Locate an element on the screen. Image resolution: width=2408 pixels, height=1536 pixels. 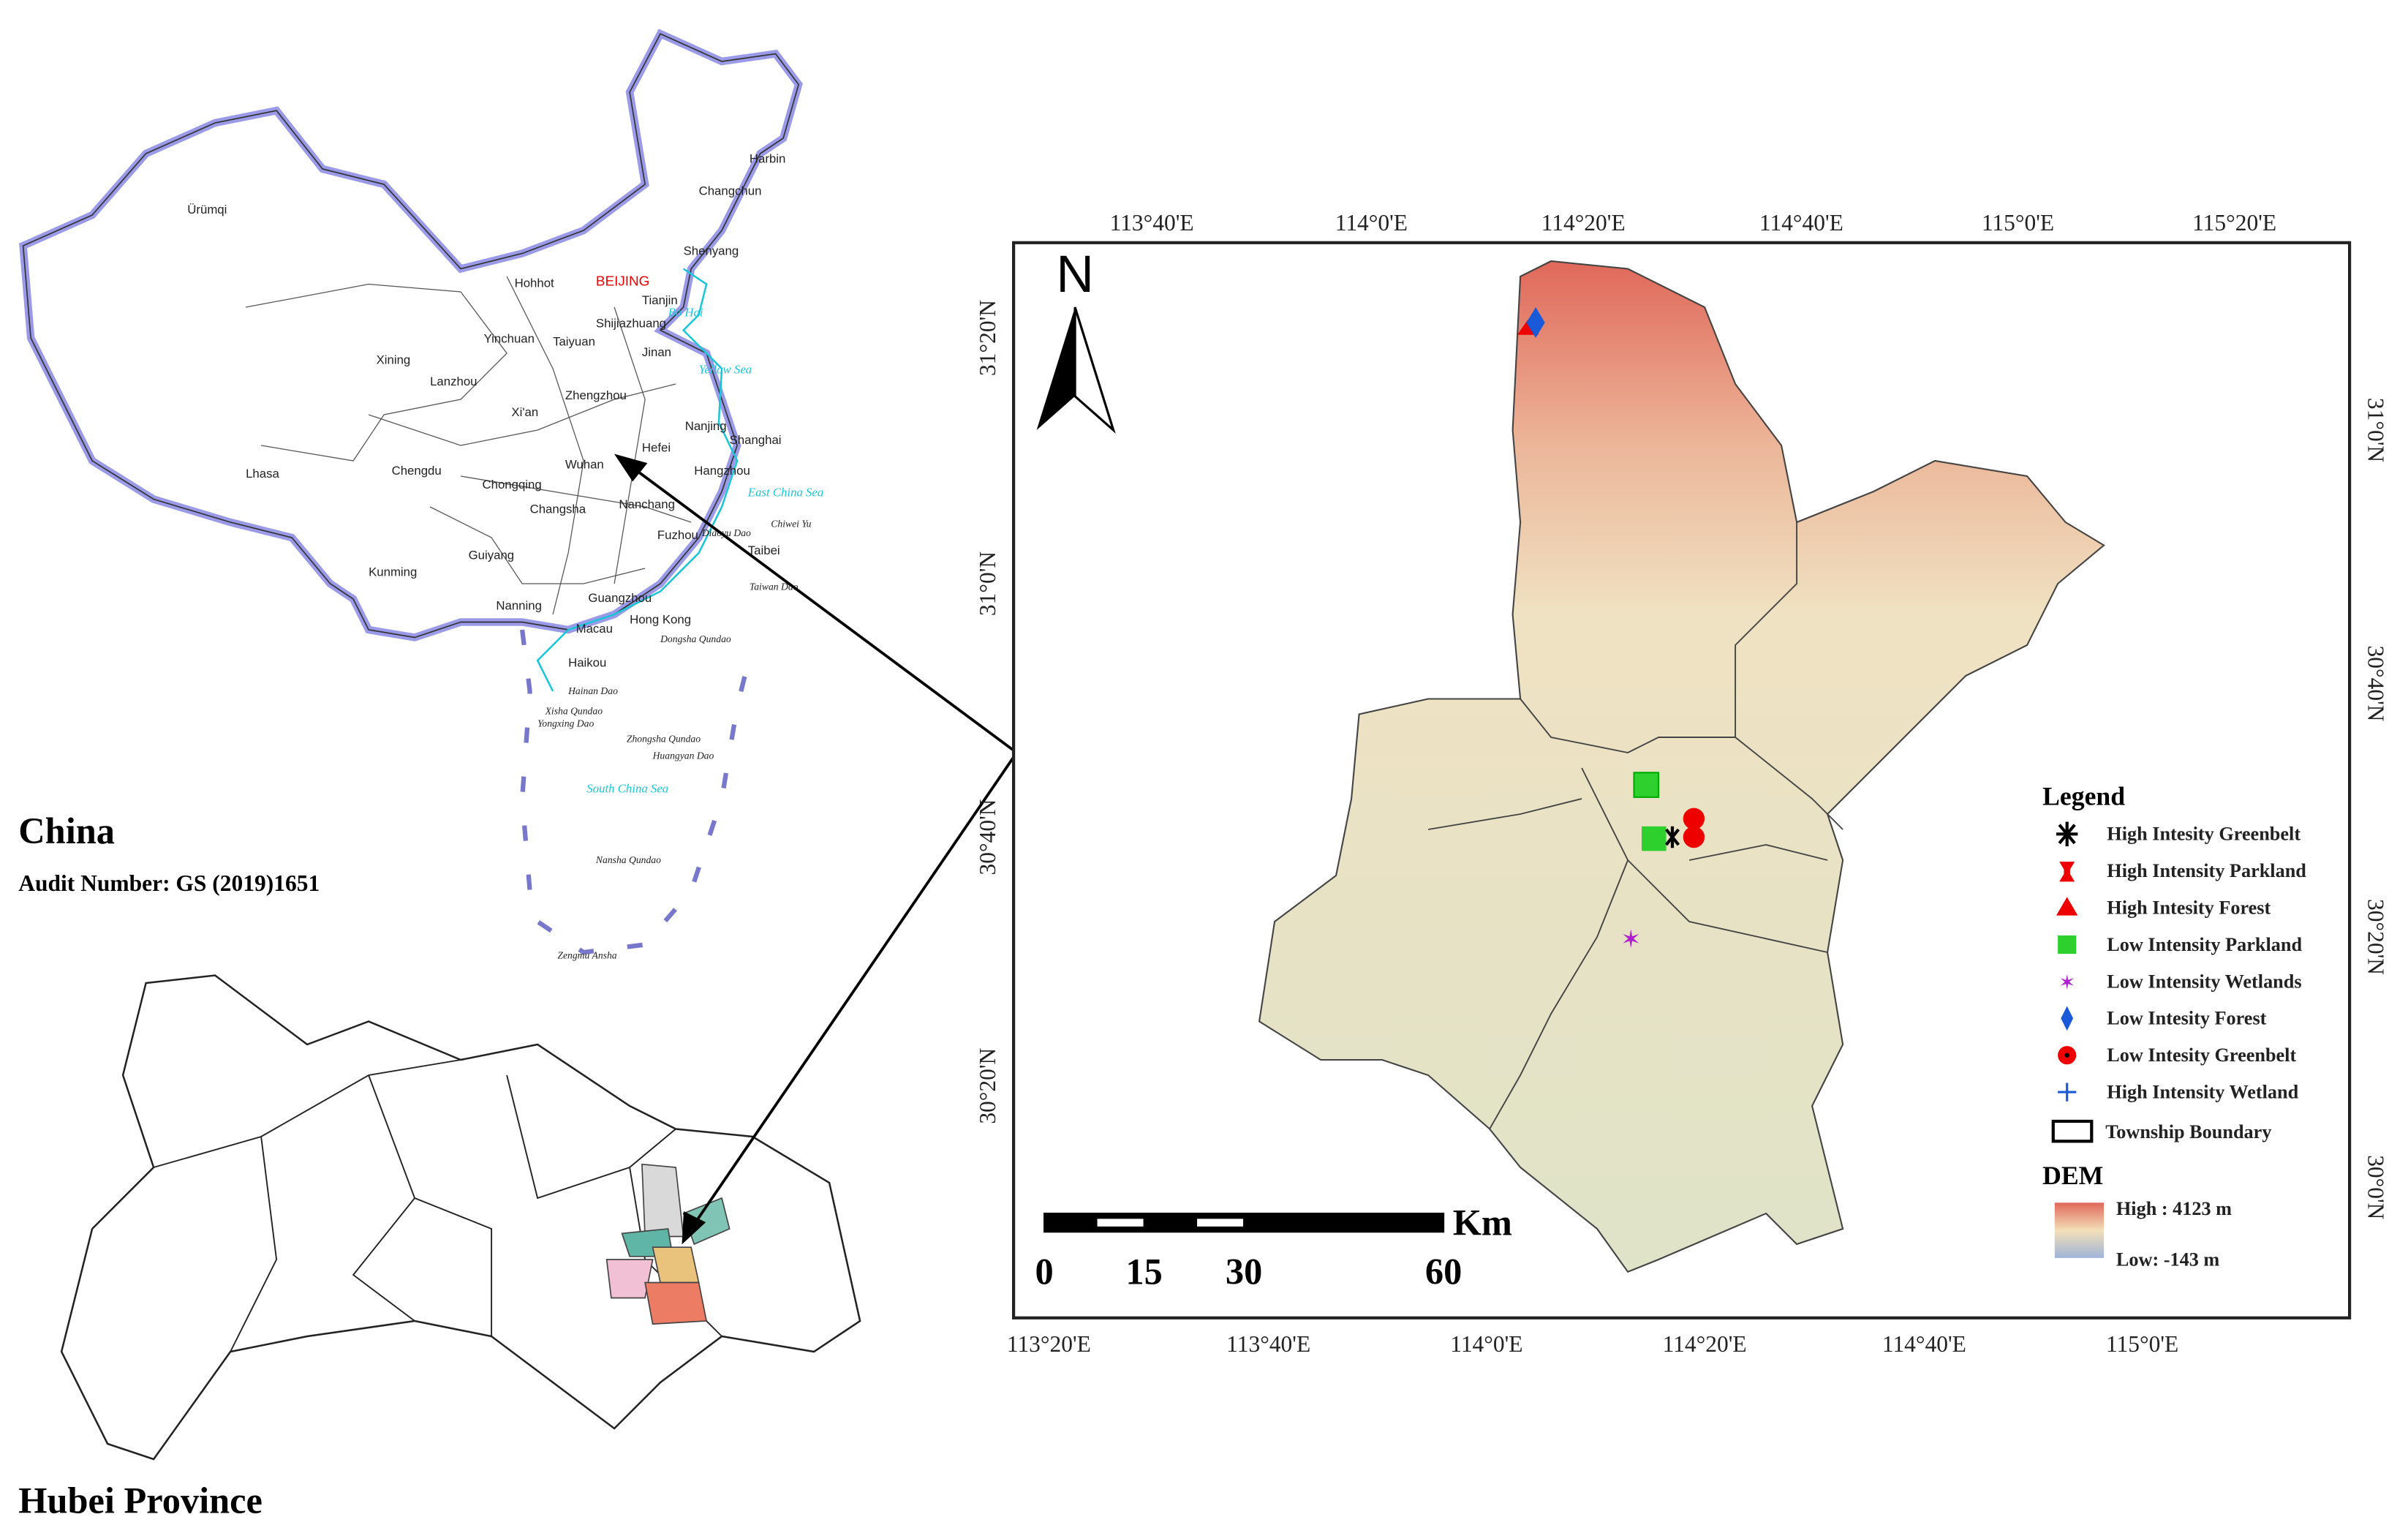
place-label: Hangzhou is located at coordinates (722, 471).